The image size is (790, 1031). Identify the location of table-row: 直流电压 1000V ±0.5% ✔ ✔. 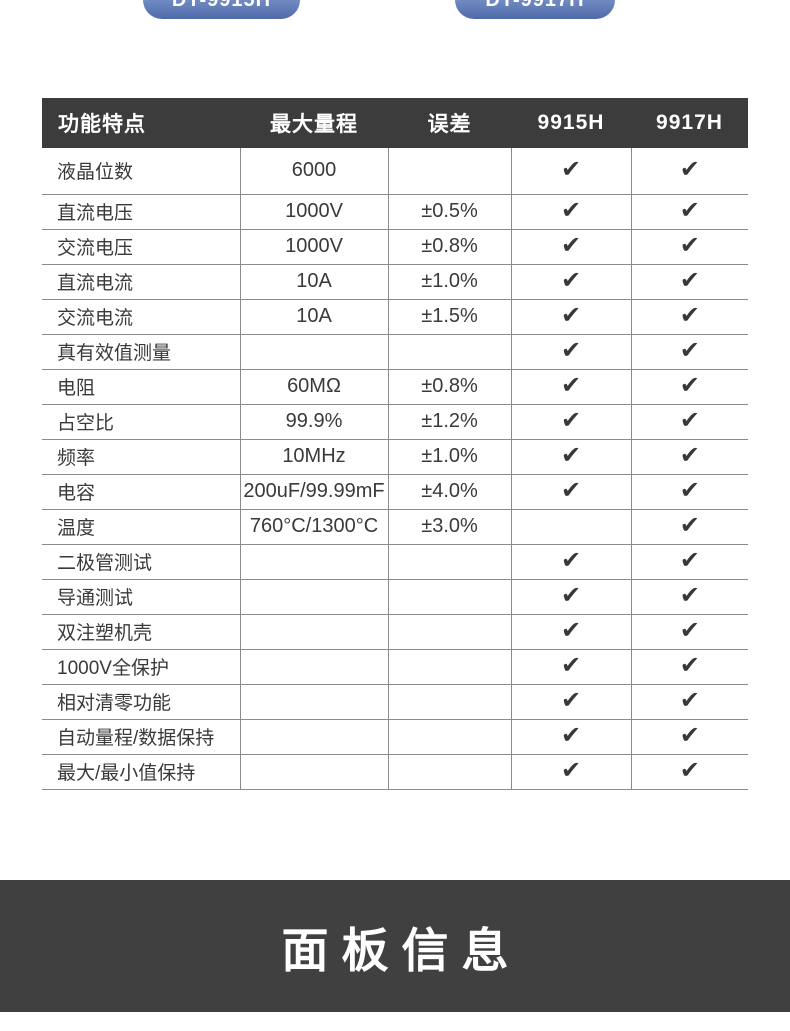
(395, 212).